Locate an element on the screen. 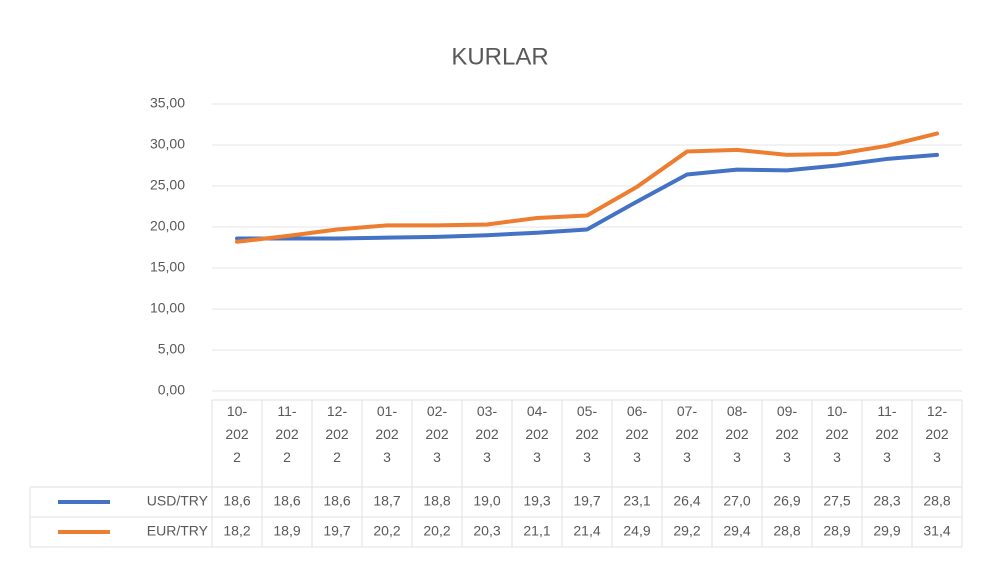 This screenshot has width=981, height=573. x-tick-label: 11-202 2 is located at coordinates (287, 434).